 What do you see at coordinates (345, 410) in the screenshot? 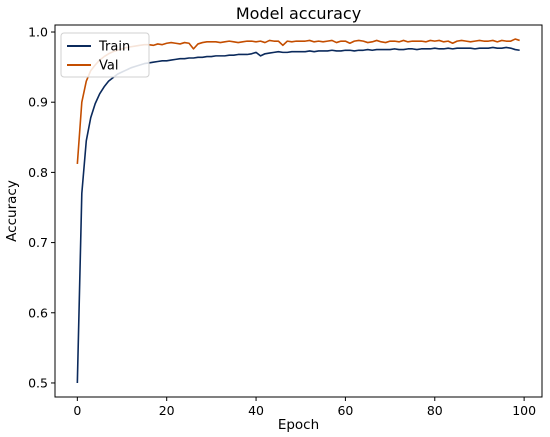
I see `x-tick-label: 60` at bounding box center [345, 410].